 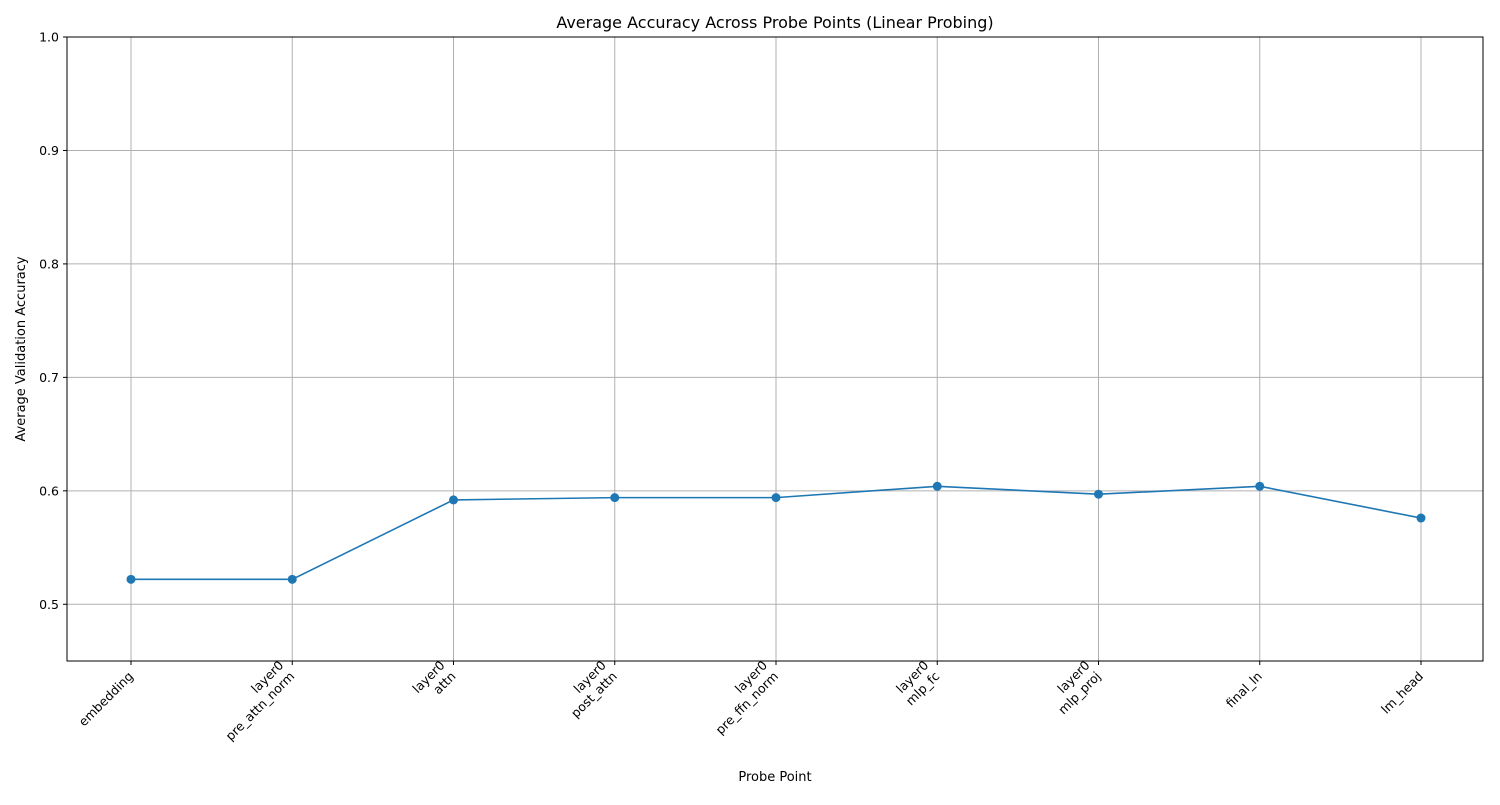 I want to click on series-layer, so click(x=776, y=532).